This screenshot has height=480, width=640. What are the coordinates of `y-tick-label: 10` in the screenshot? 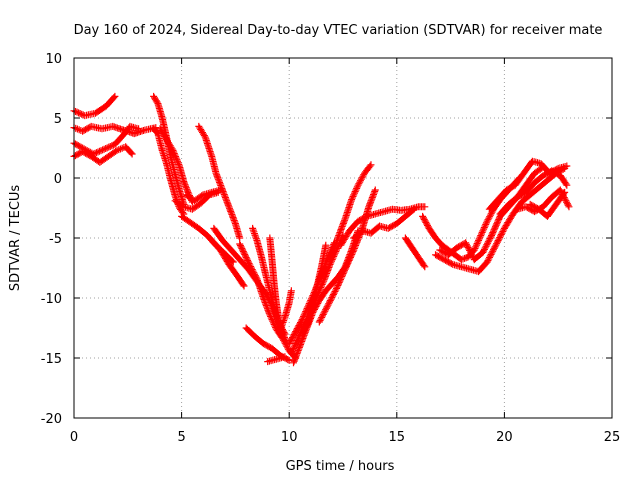 It's located at (53, 59).